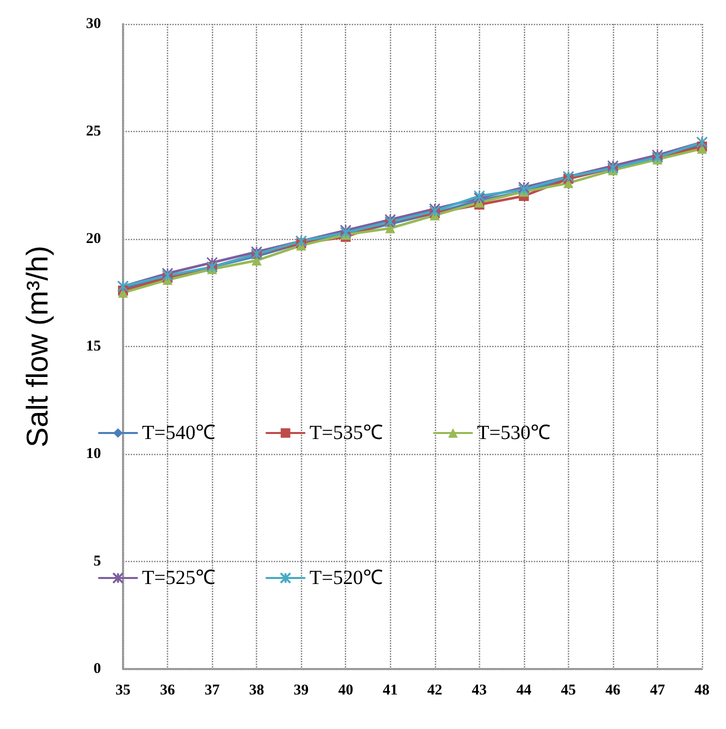  I want to click on x-tick-label: 40, so click(346, 690).